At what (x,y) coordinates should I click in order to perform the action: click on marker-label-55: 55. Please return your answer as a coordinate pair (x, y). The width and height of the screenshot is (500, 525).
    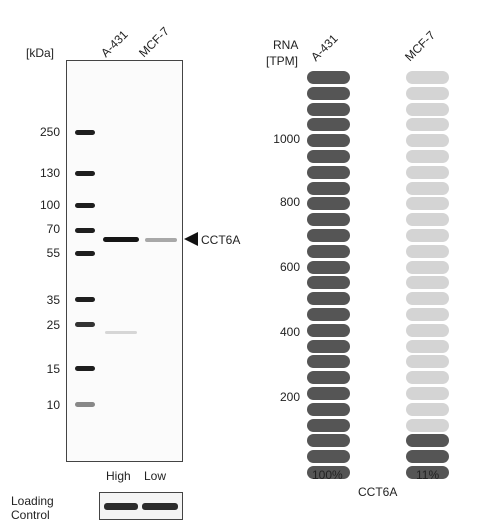
    Looking at the image, I should click on (53, 253).